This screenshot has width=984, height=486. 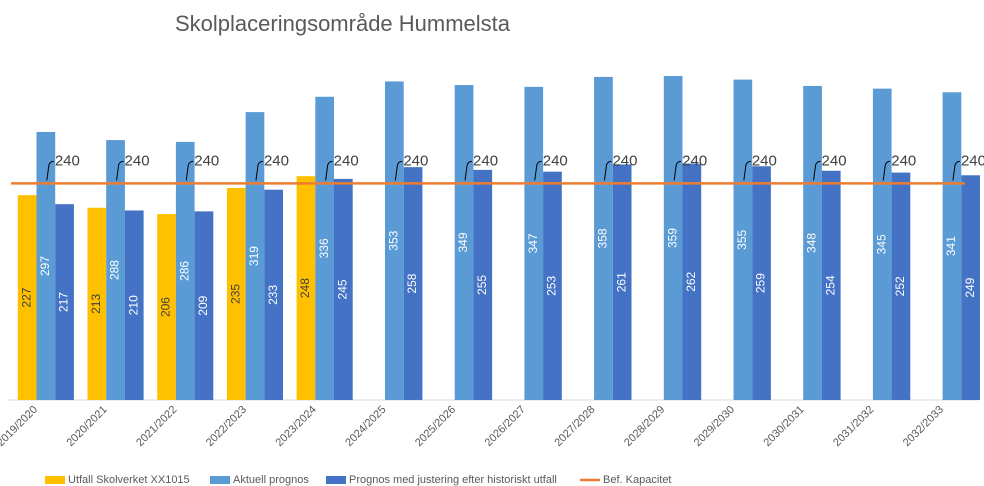 I want to click on data-label: 254, so click(x=830, y=285).